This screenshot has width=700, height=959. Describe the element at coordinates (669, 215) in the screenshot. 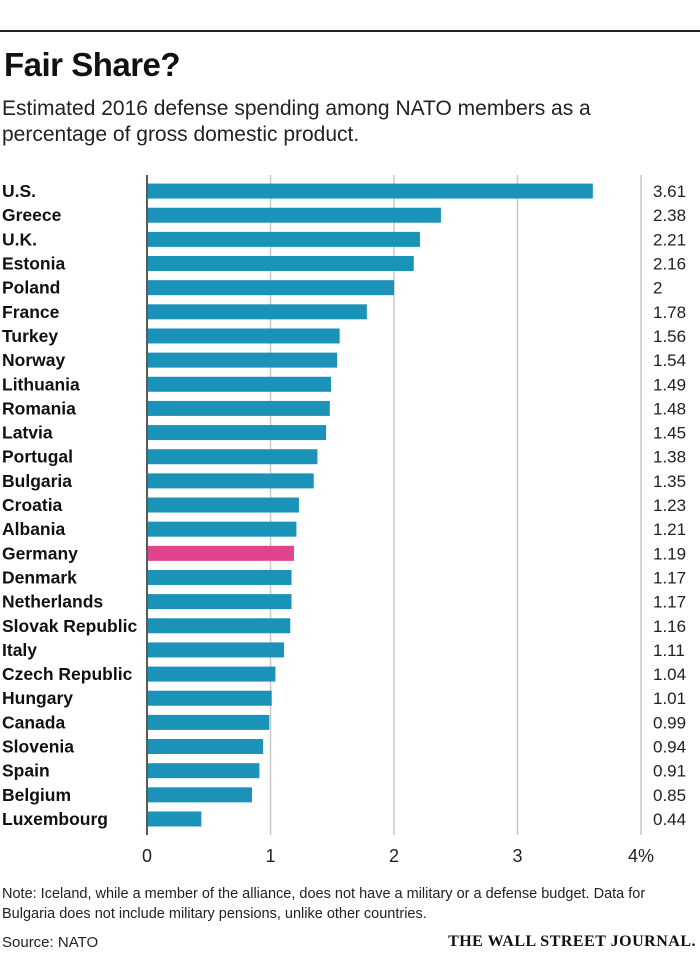

I see `value-label: 2.38` at that location.